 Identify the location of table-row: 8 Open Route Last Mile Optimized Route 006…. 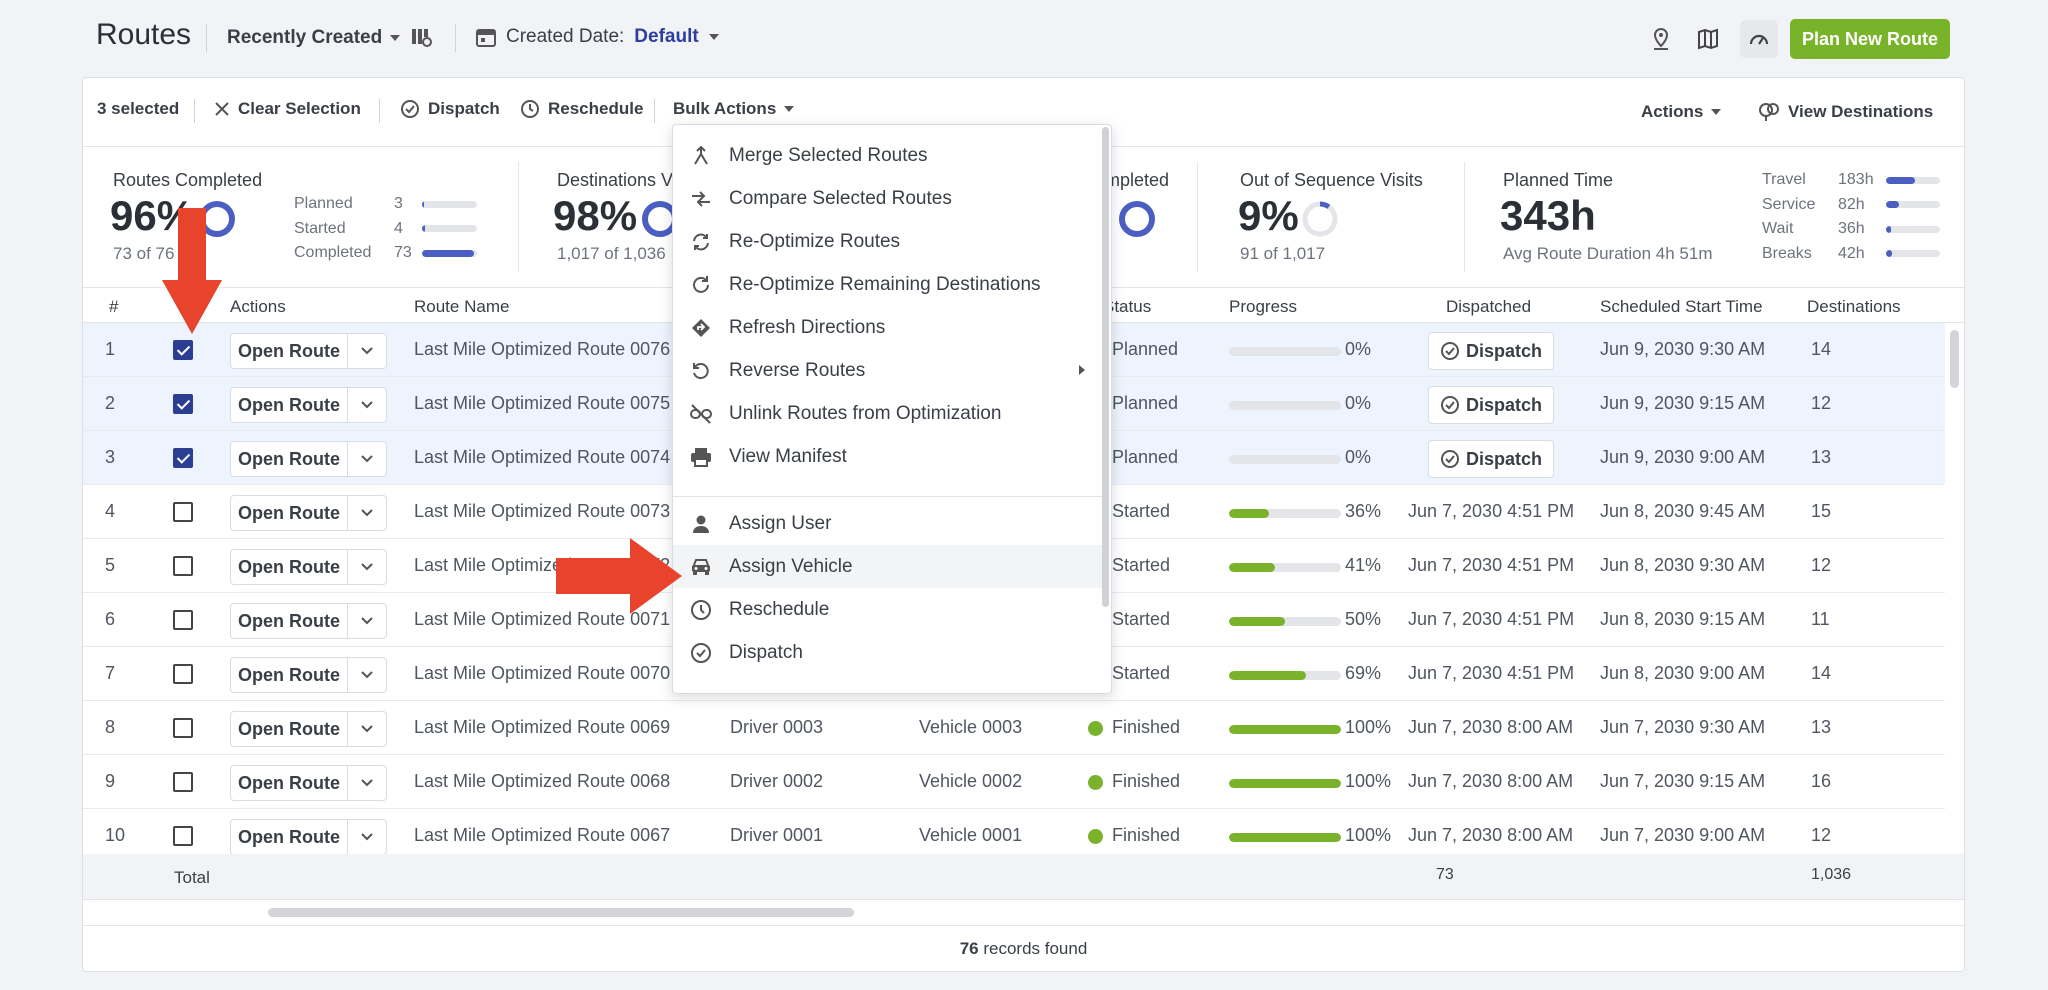
(1014, 728).